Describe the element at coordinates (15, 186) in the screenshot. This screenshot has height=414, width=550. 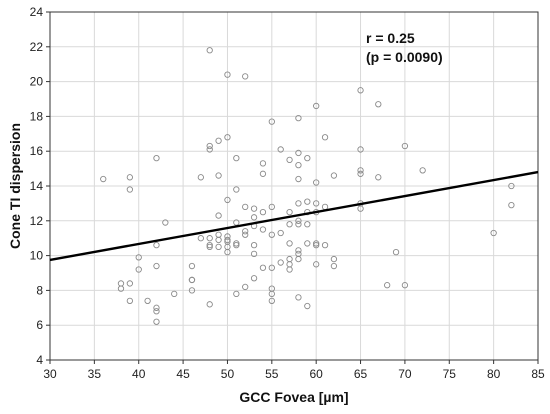
I see `y-axis-title: Cone TI dispersion` at that location.